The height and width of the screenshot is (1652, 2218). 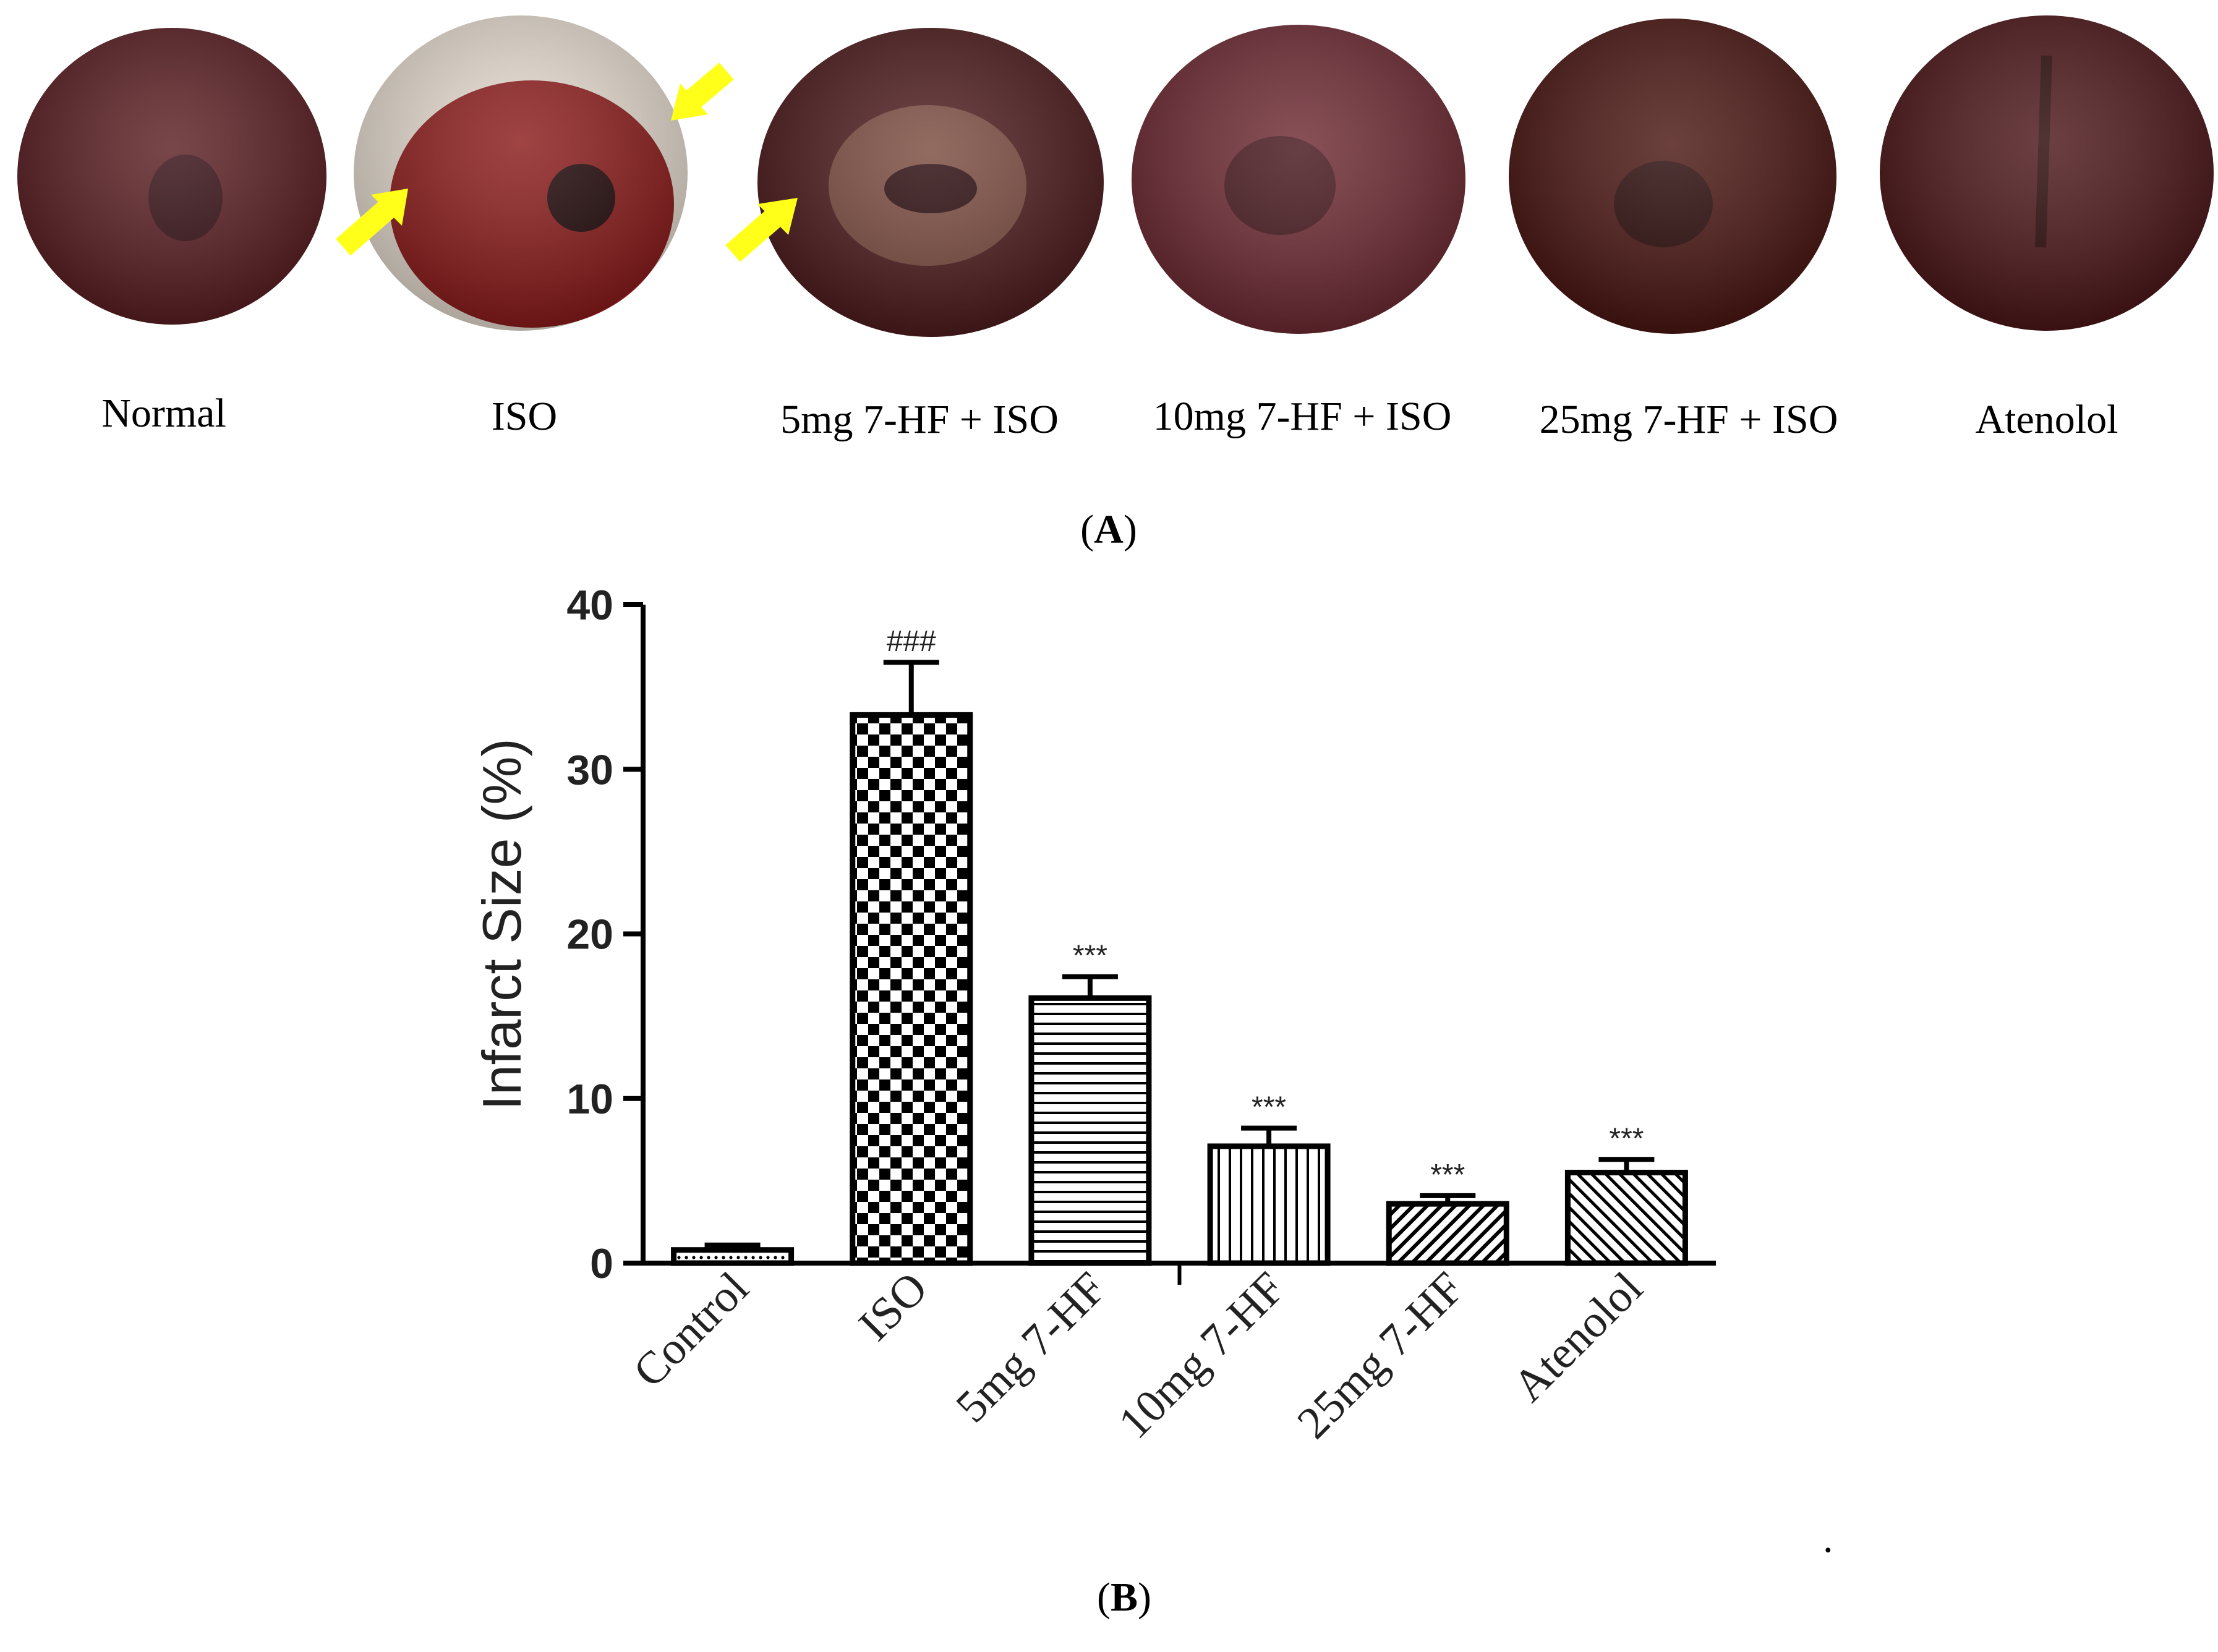 What do you see at coordinates (919, 419) in the screenshot?
I see `sample-label-5mg: 5mg 7-HF + ISO` at bounding box center [919, 419].